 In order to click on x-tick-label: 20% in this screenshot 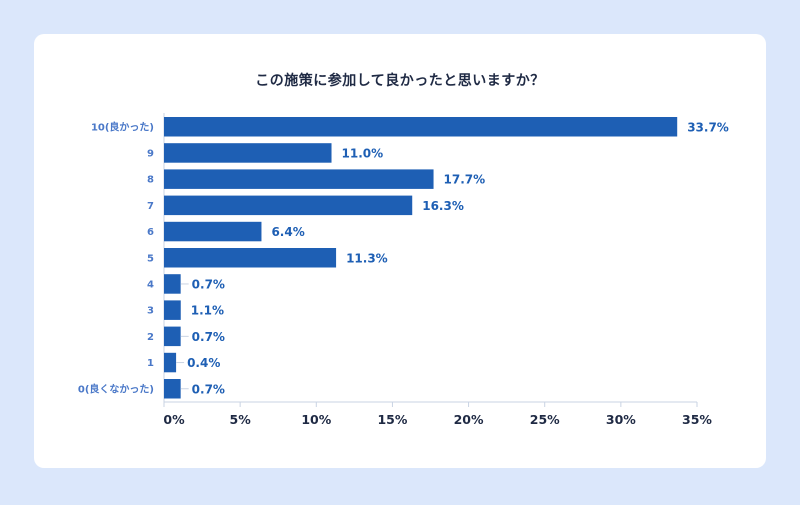, I will do `click(469, 419)`.